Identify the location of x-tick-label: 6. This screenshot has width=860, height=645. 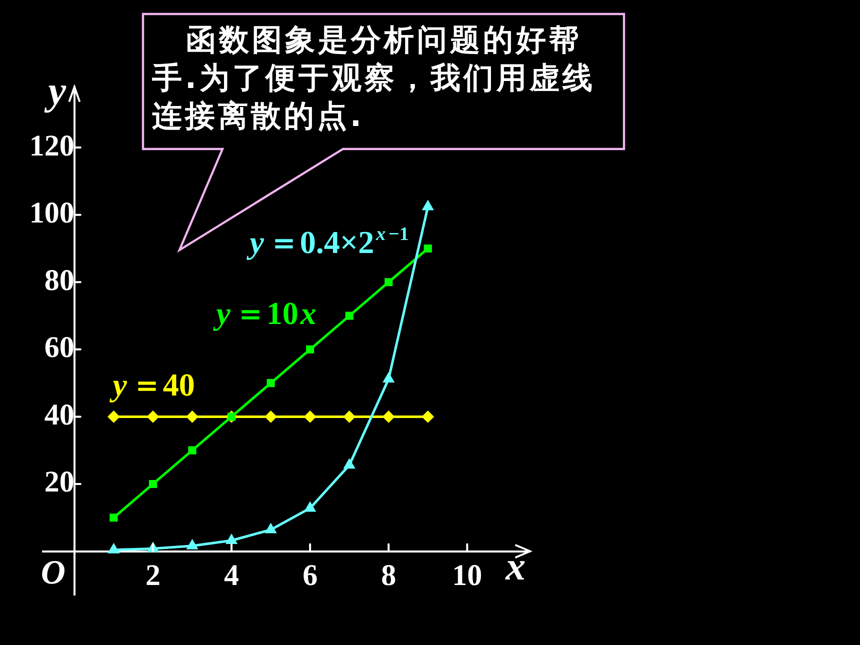
(310, 575).